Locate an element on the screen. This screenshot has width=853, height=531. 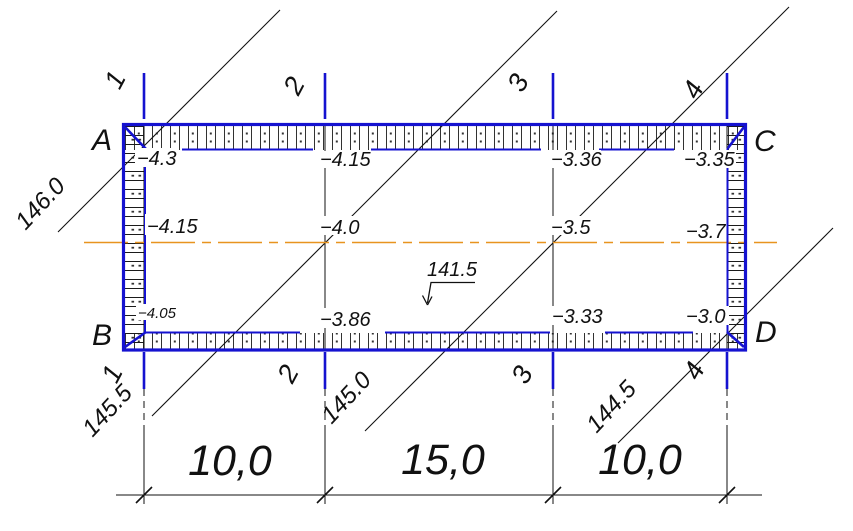
corner-label-c: C is located at coordinates (765, 141).